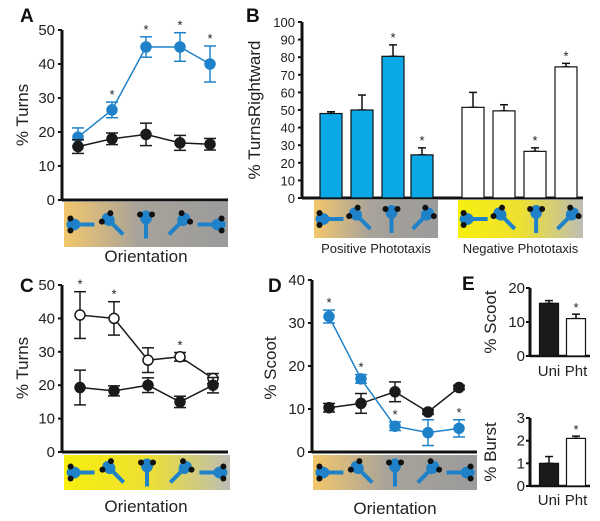 The width and height of the screenshot is (600, 521). I want to click on panel-label: E, so click(468, 284).